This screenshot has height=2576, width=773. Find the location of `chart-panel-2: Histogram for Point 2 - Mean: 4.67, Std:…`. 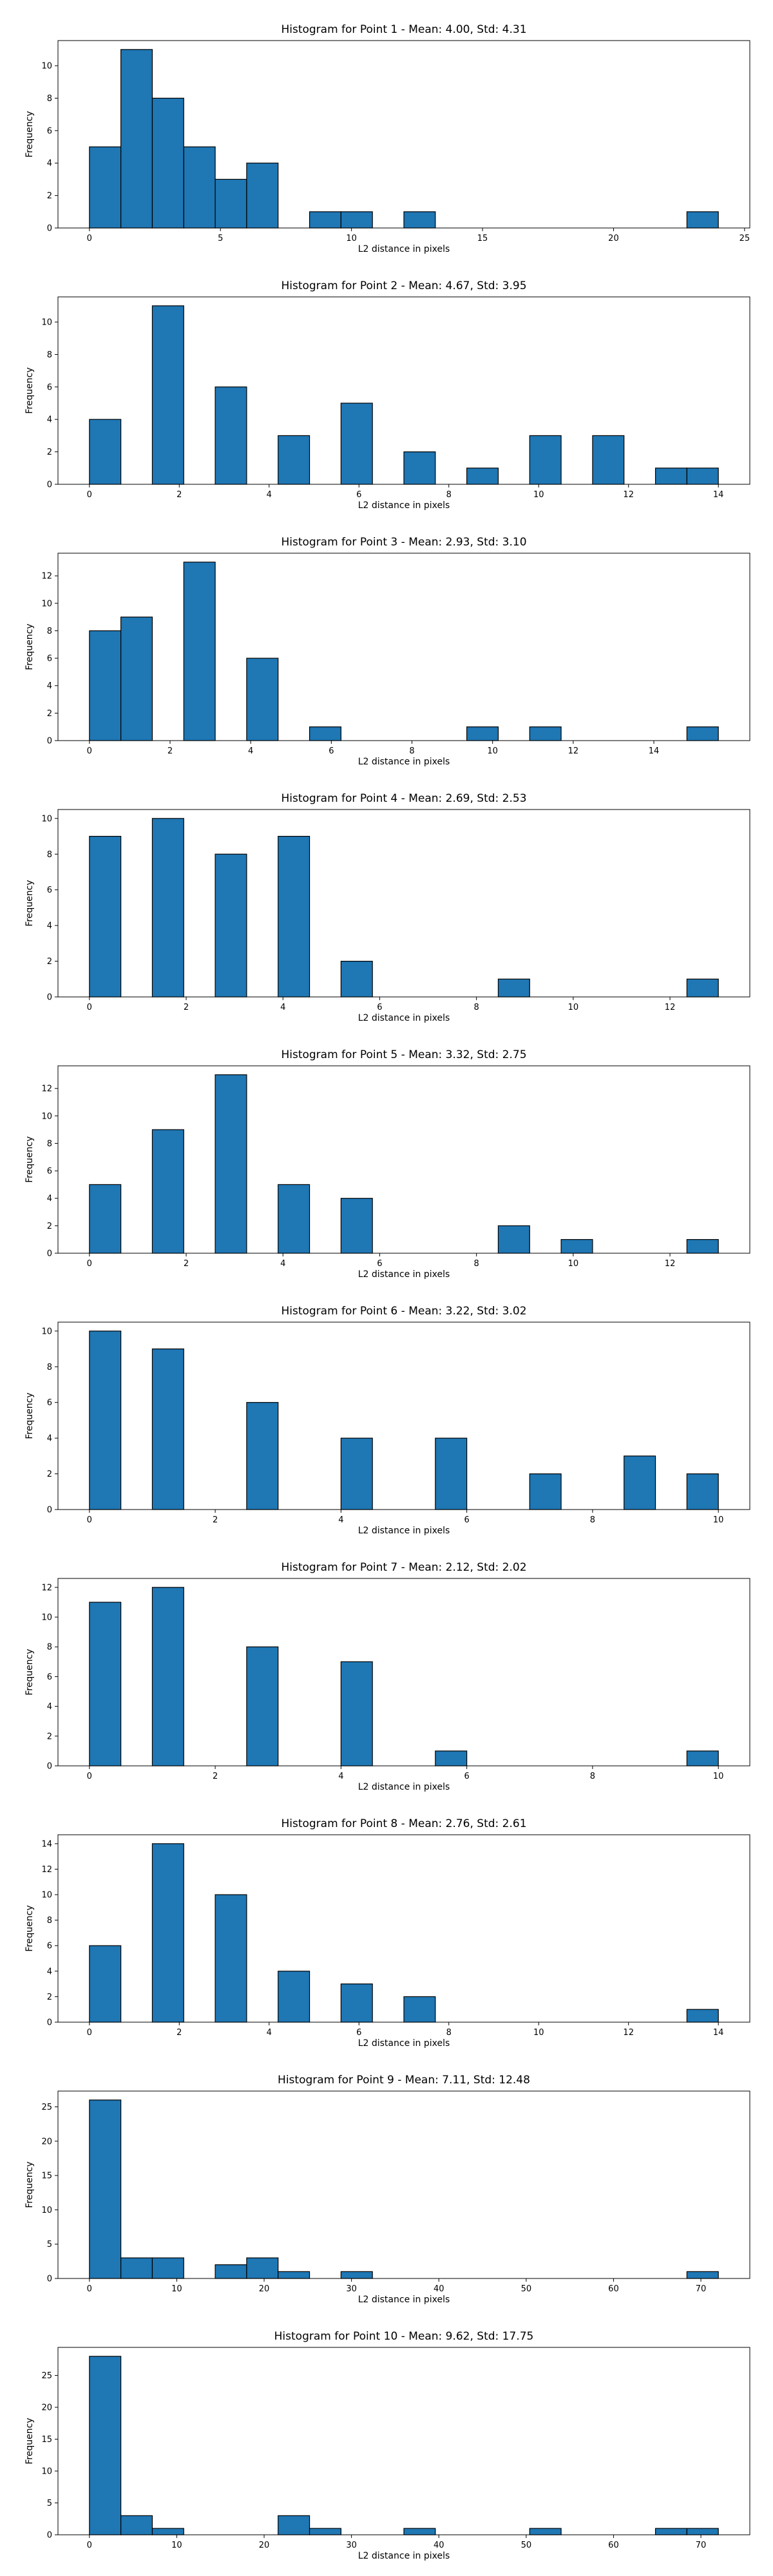

chart-panel-2: Histogram for Point 2 - Mean: 4.67, Std:… is located at coordinates (387, 395).